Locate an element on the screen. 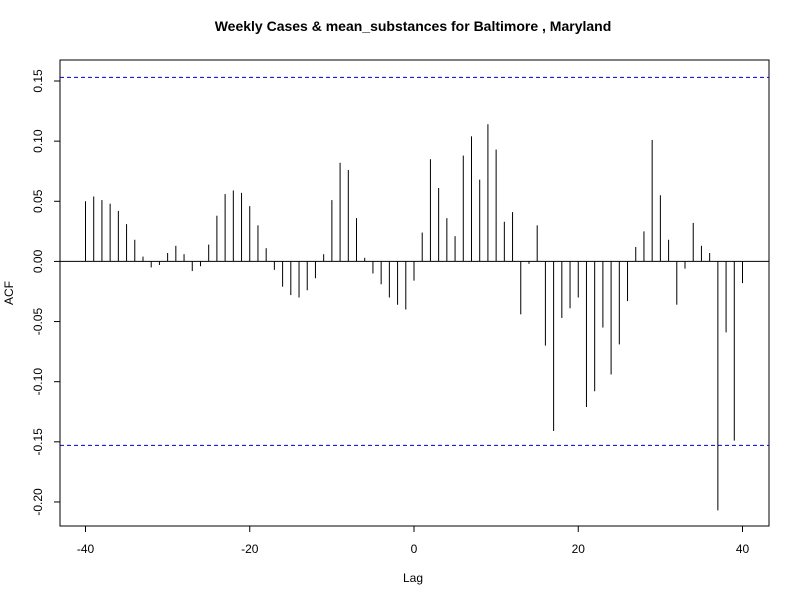 The image size is (800, 600). y-axis-ticks: -0.20 -0.15 -0.10 -0.05 0.00 0.05 0.10 0.15 is located at coordinates (45, 292).